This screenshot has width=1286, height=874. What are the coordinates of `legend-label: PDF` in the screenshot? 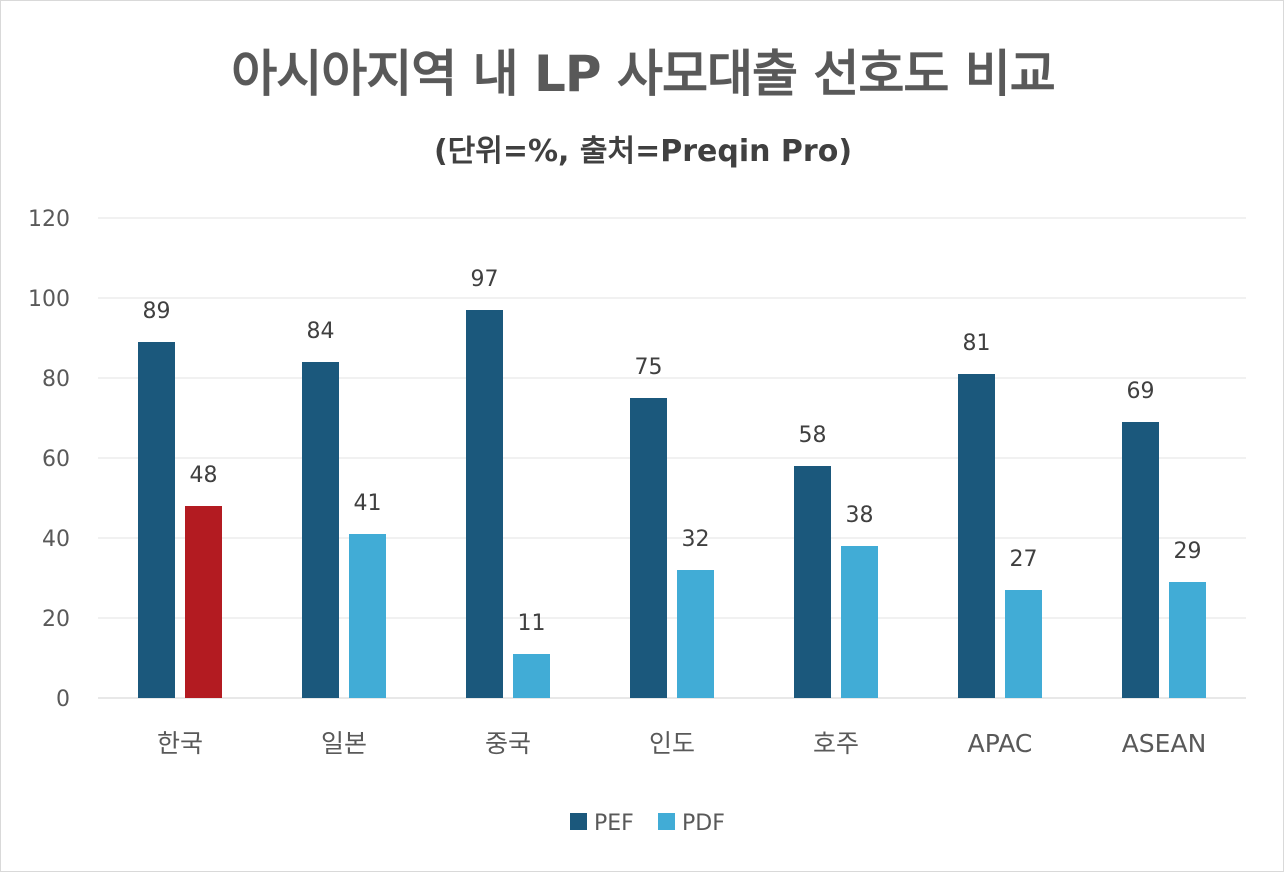 It's located at (703, 823).